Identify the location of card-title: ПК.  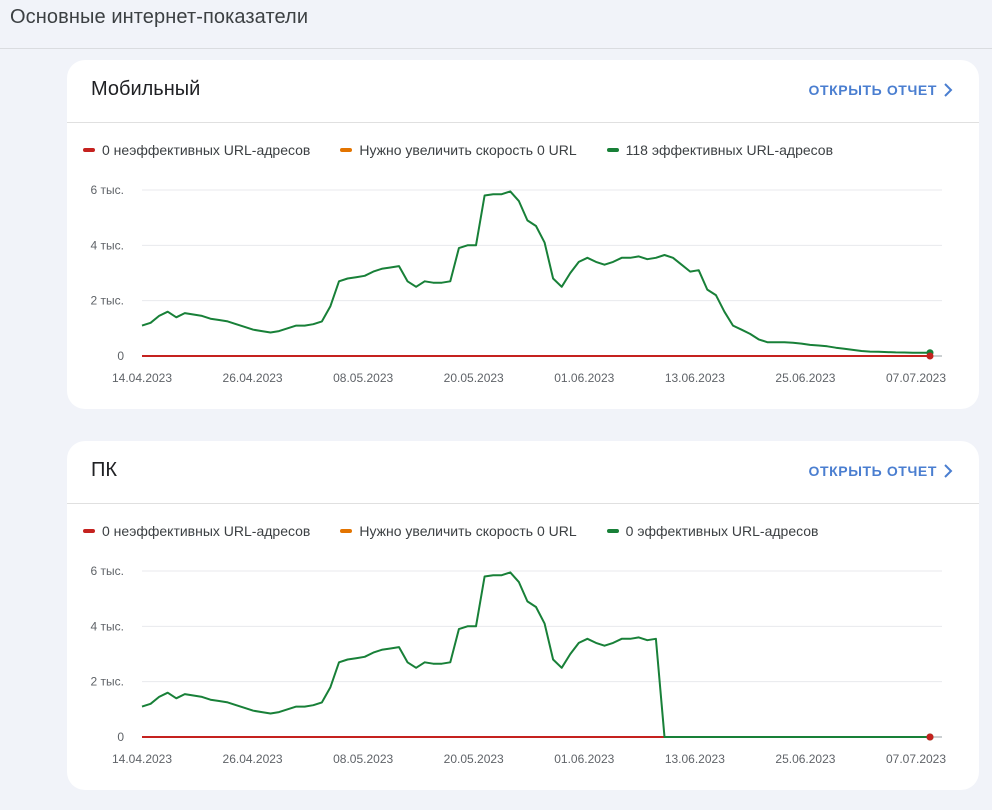
(104, 470).